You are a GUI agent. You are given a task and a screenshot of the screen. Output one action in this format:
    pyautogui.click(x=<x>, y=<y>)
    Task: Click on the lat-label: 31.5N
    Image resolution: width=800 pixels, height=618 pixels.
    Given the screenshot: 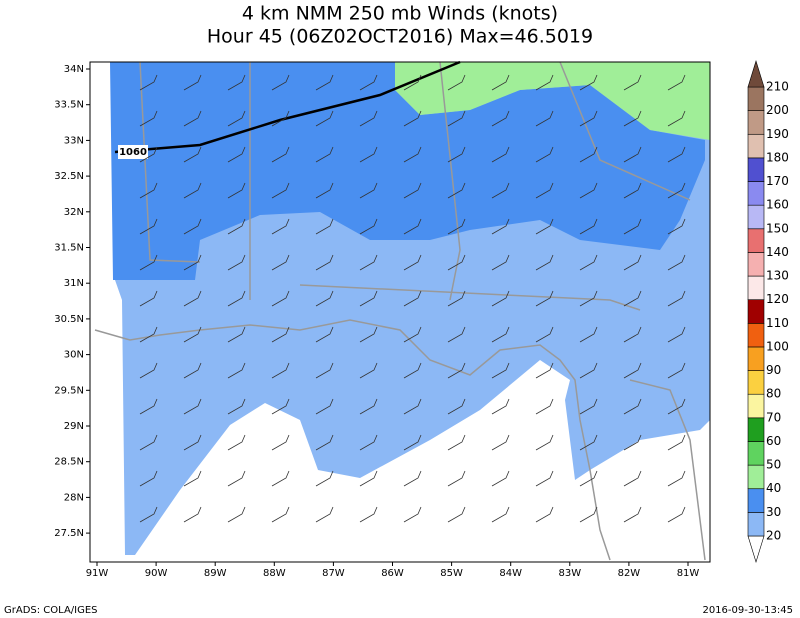 What is the action you would take?
    pyautogui.click(x=69, y=248)
    